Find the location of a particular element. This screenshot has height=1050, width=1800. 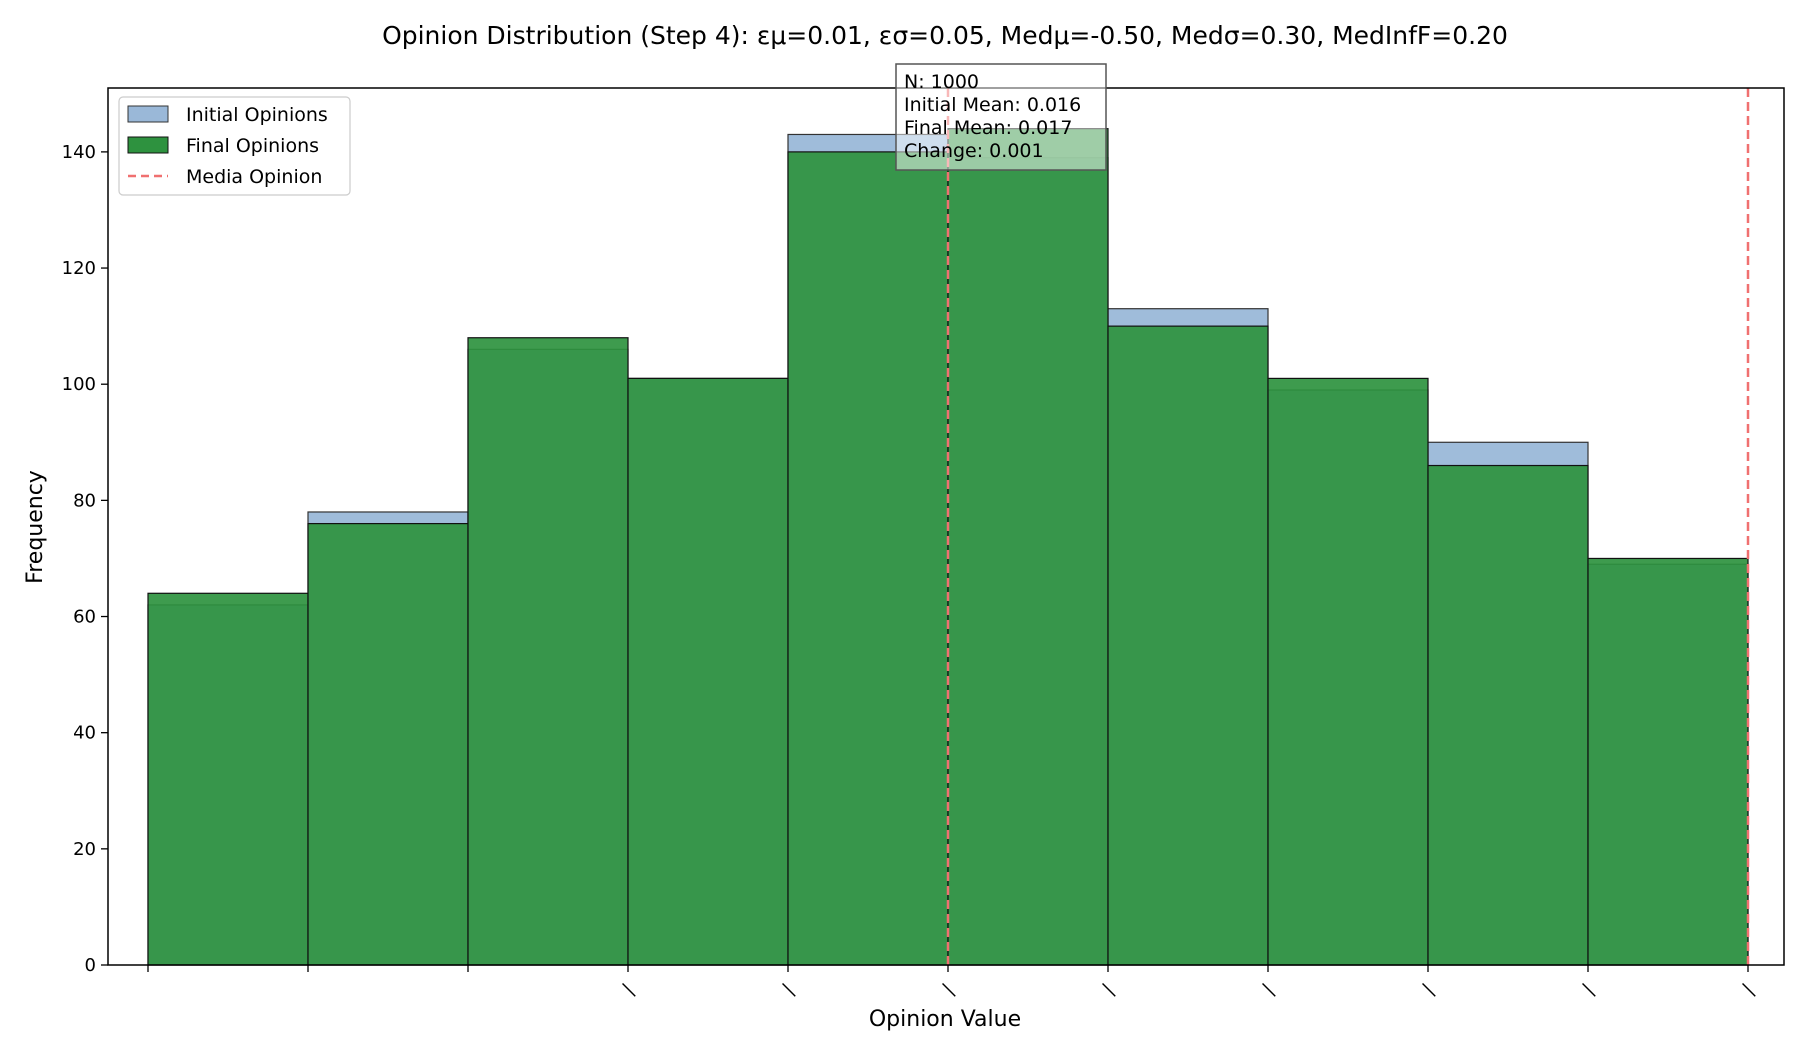

y-tick-label: 120 is located at coordinates (79, 268).